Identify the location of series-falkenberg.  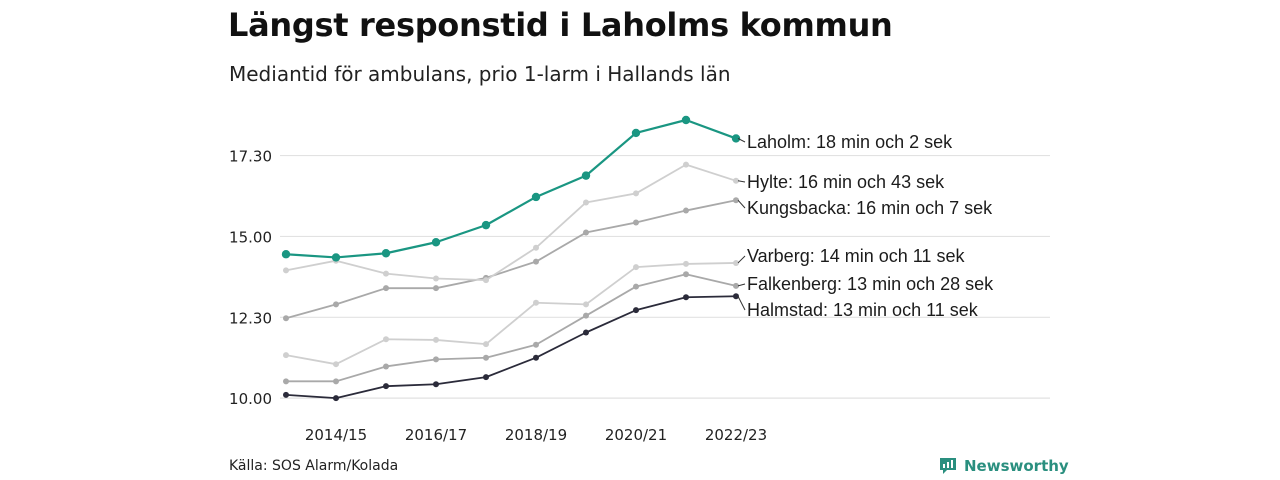
(511, 328).